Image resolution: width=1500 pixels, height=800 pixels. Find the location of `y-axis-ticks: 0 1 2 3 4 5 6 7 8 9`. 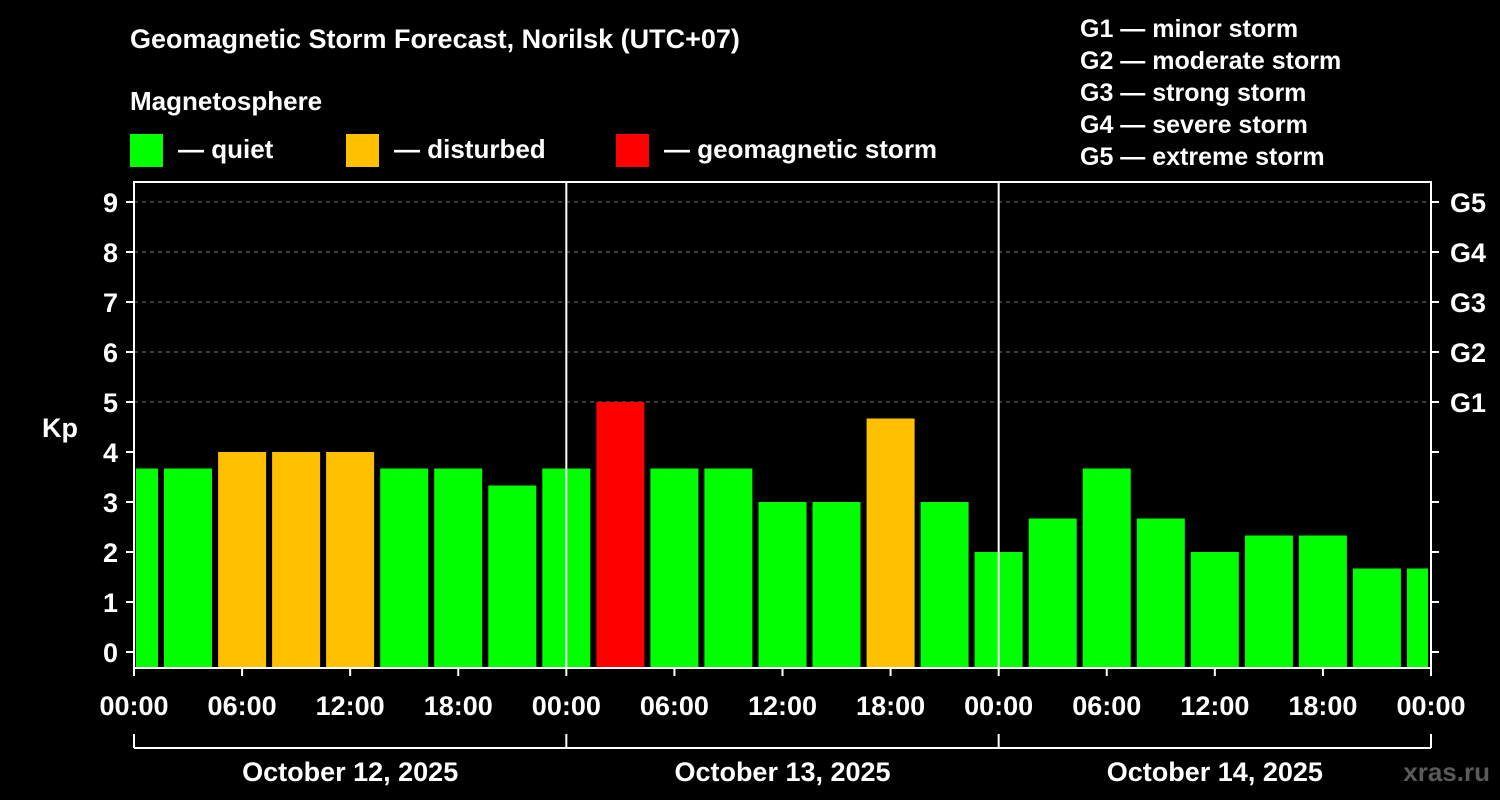

y-axis-ticks: 0 1 2 3 4 5 6 7 8 9 is located at coordinates (118, 428).